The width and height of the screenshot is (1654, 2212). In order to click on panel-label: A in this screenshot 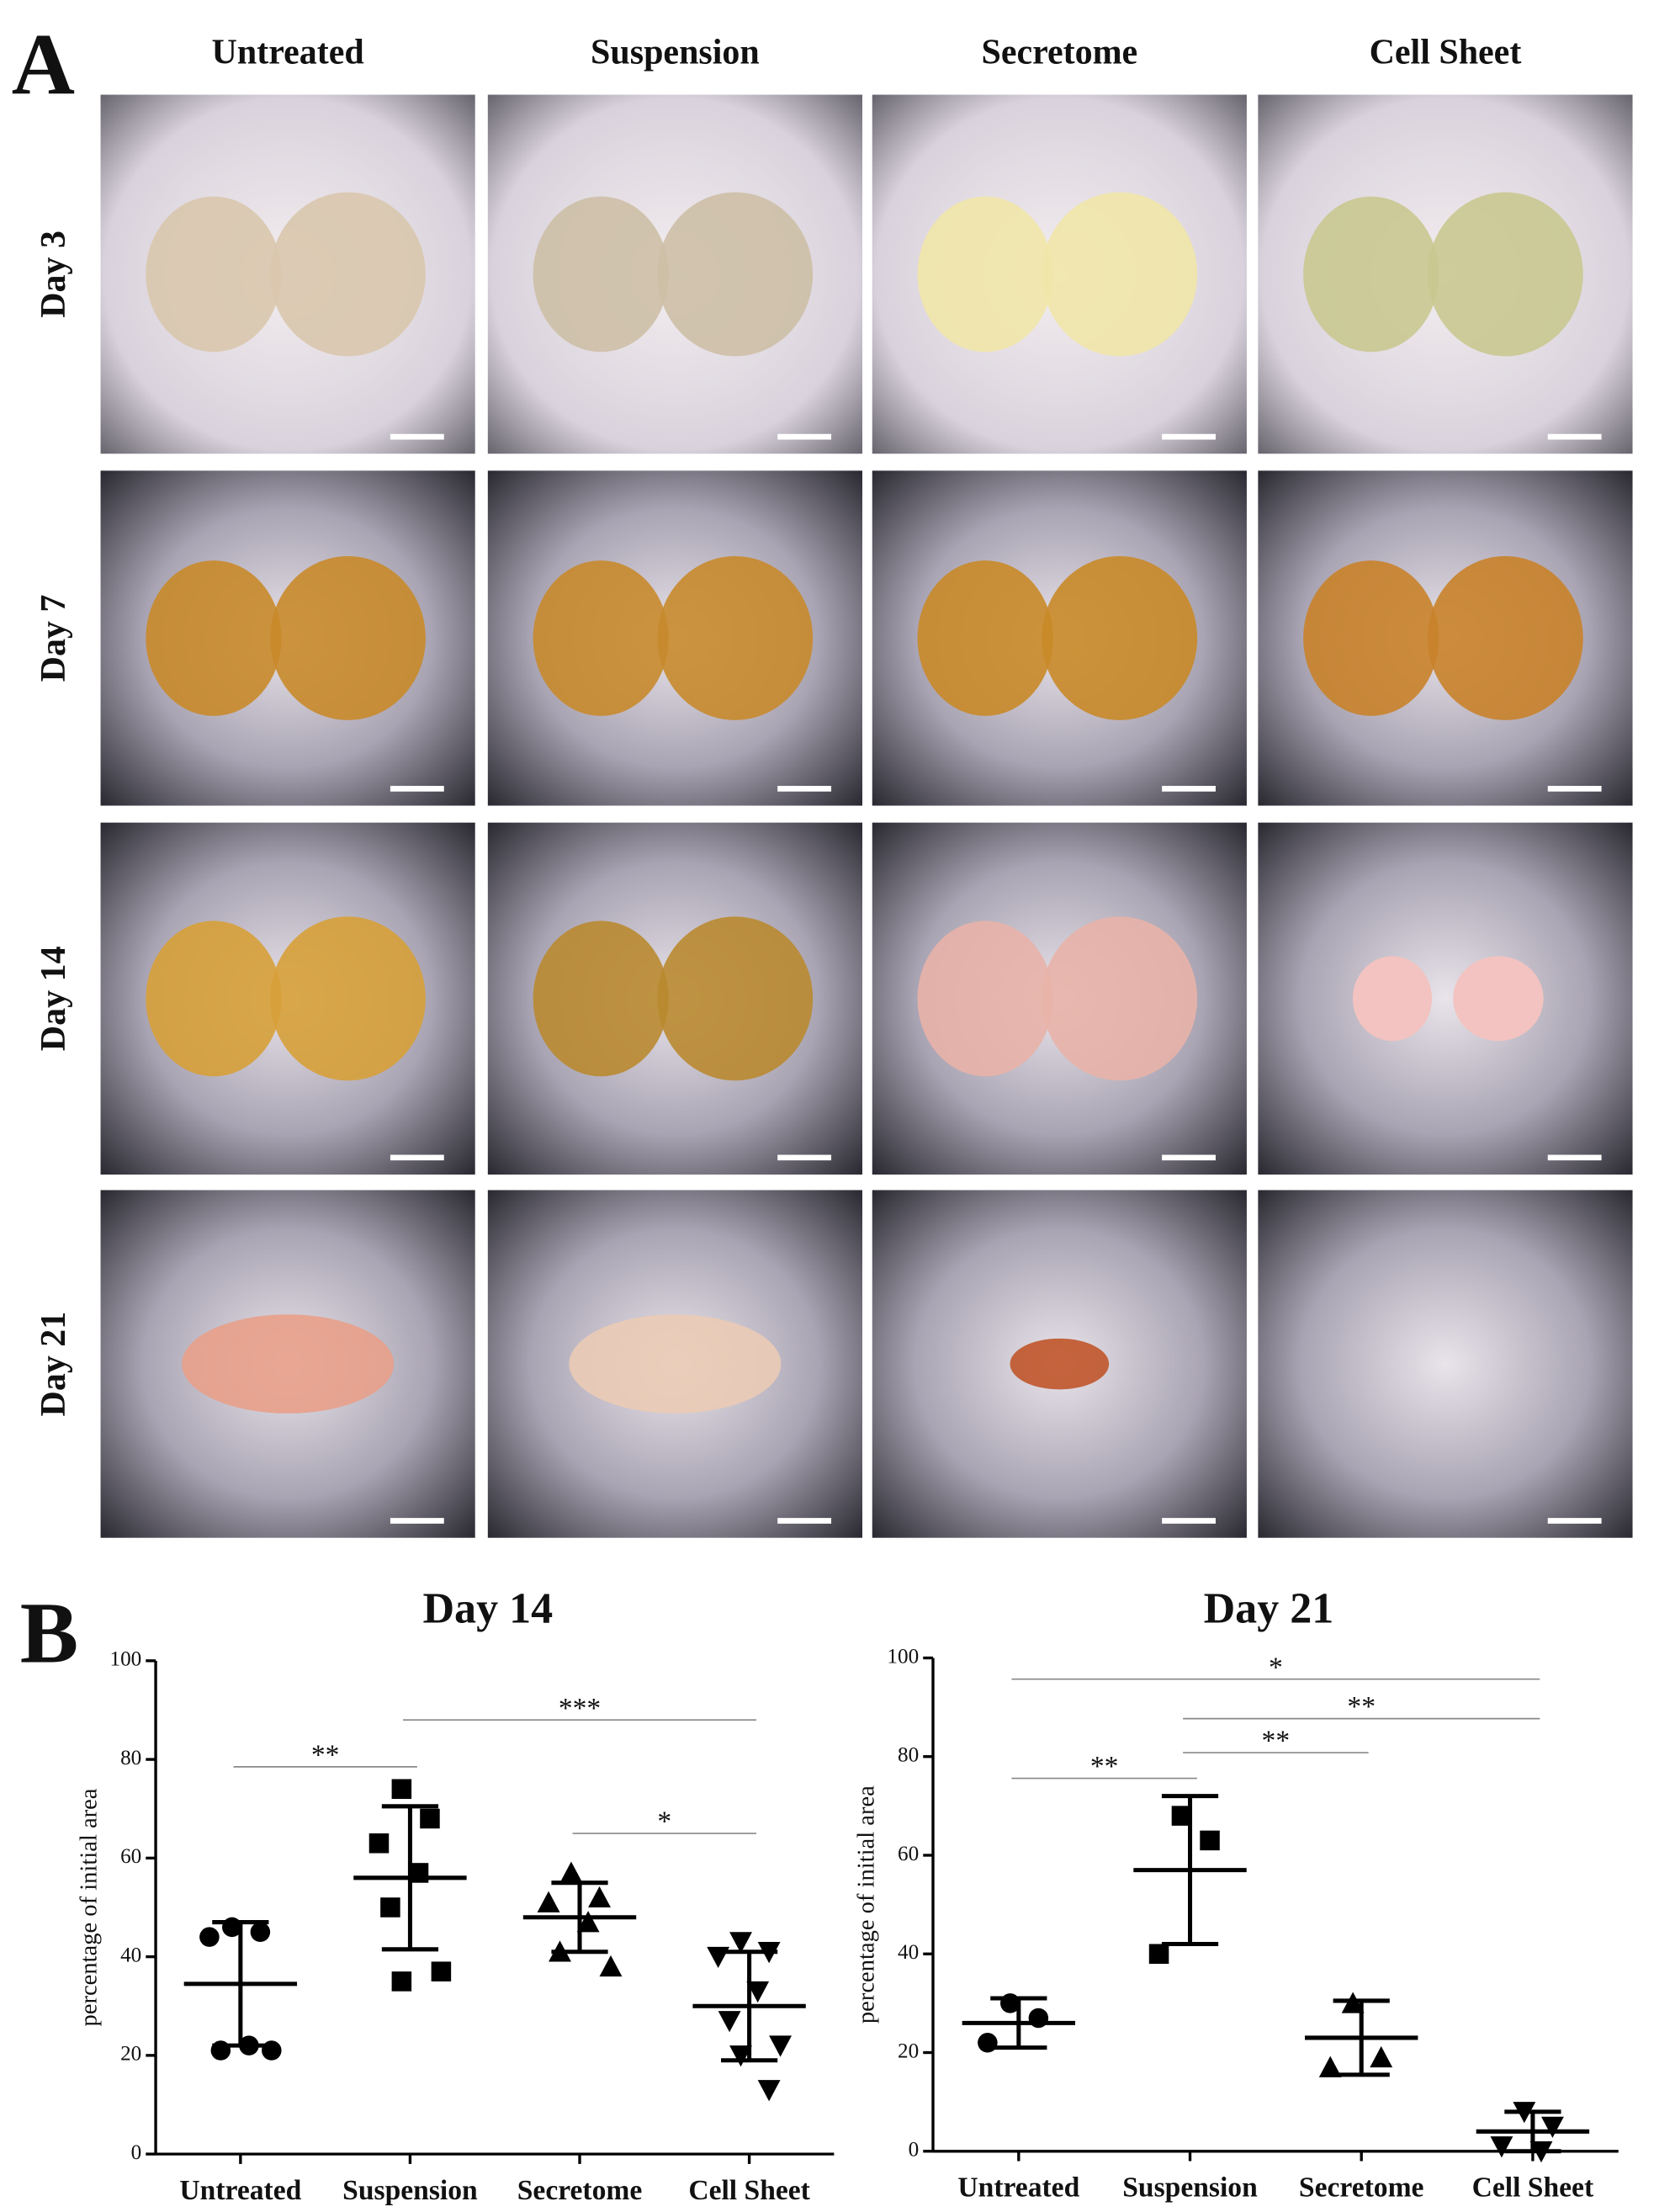, I will do `click(43, 64)`.